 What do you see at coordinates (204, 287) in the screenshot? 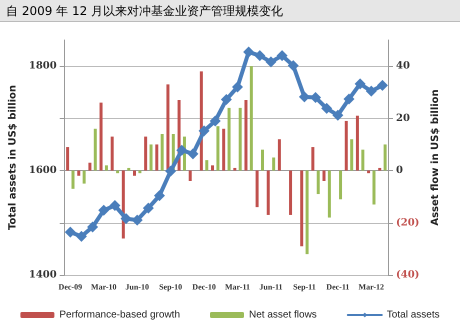
I see `x-tick-label: Dec-10` at bounding box center [204, 287].